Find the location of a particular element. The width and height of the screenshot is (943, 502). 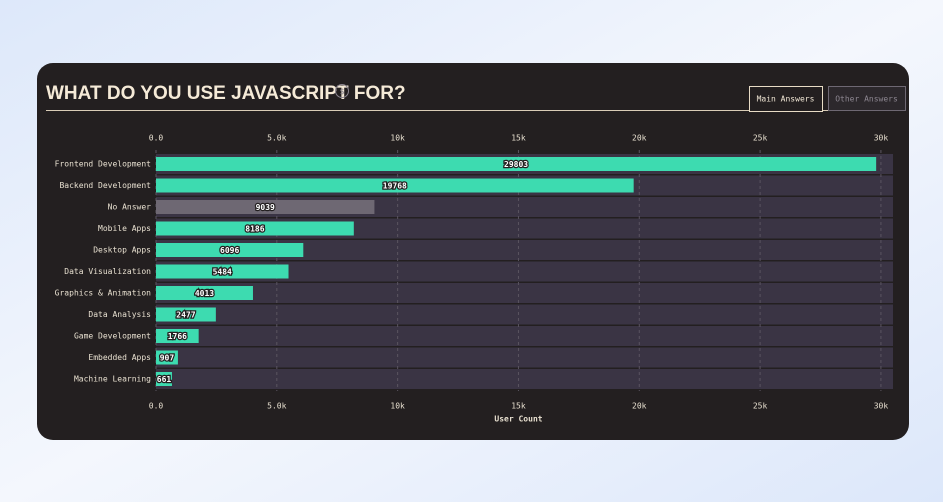

value-label: 2477 is located at coordinates (185, 315).